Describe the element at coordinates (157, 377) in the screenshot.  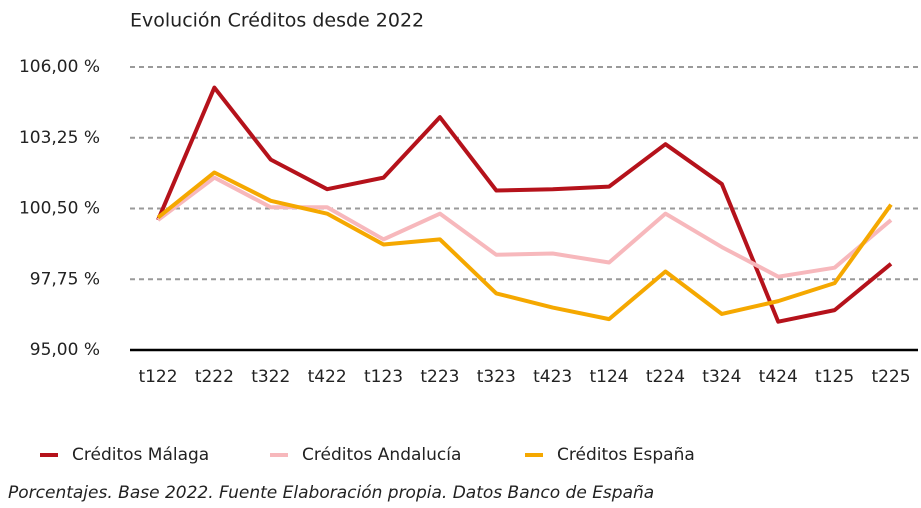
I see `x-tick-label: t122` at that location.